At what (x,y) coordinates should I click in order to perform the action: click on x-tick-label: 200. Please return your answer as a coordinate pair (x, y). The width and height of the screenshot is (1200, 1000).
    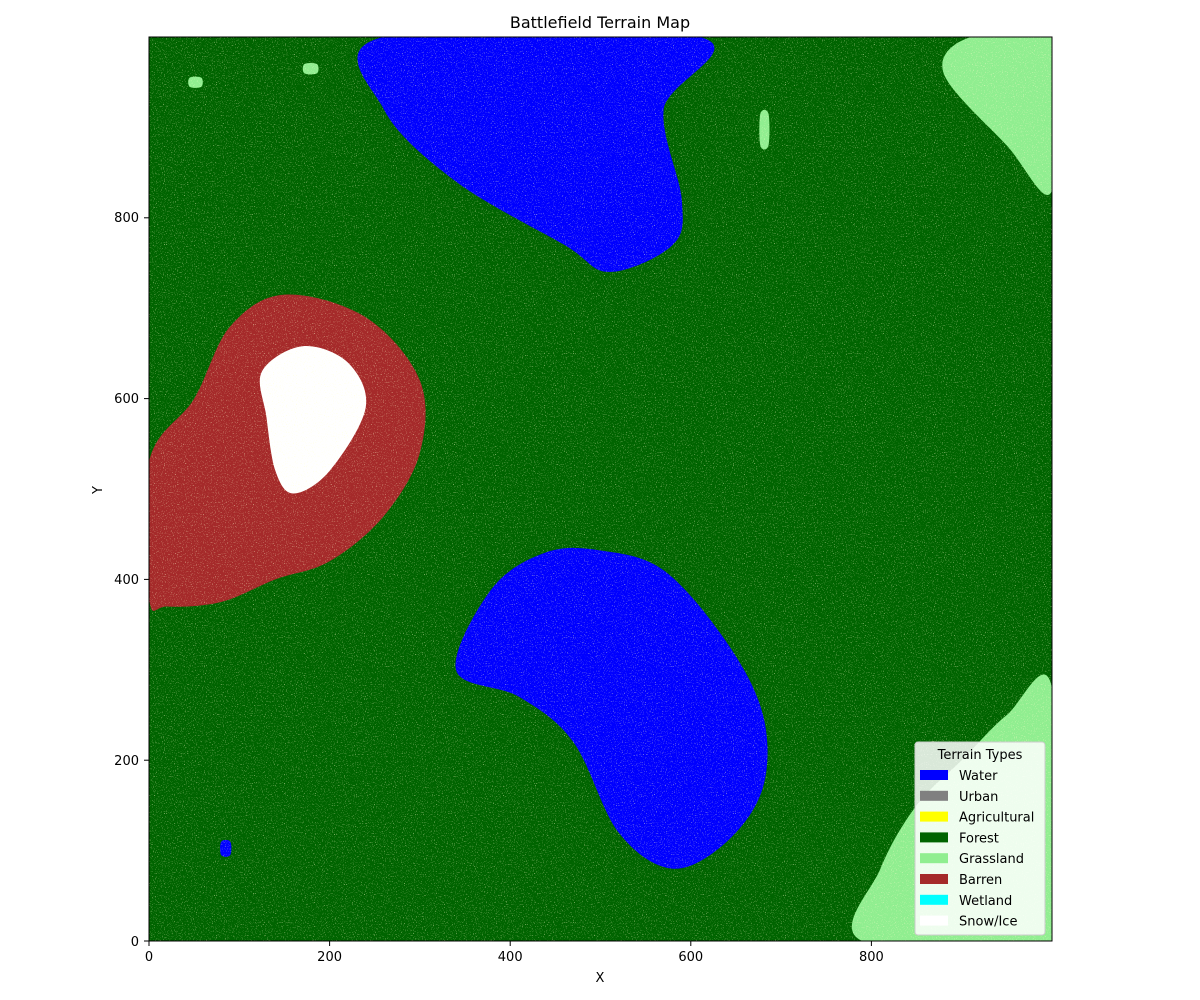
    Looking at the image, I should click on (329, 957).